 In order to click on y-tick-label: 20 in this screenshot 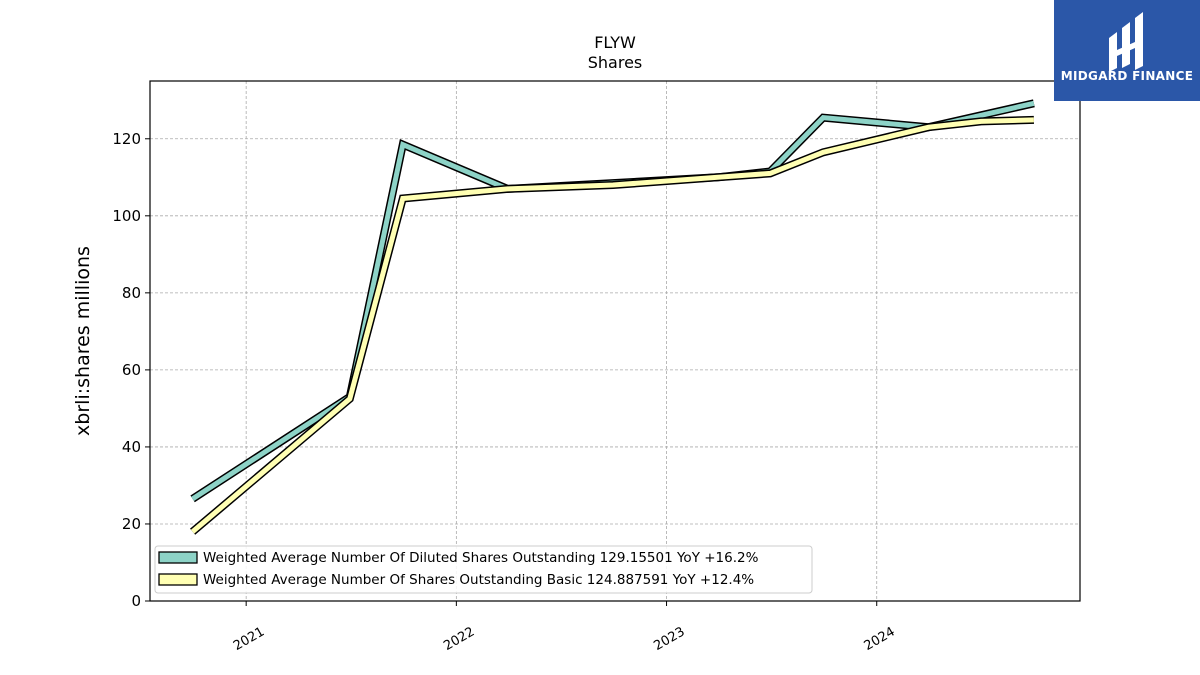, I will do `click(131, 524)`.